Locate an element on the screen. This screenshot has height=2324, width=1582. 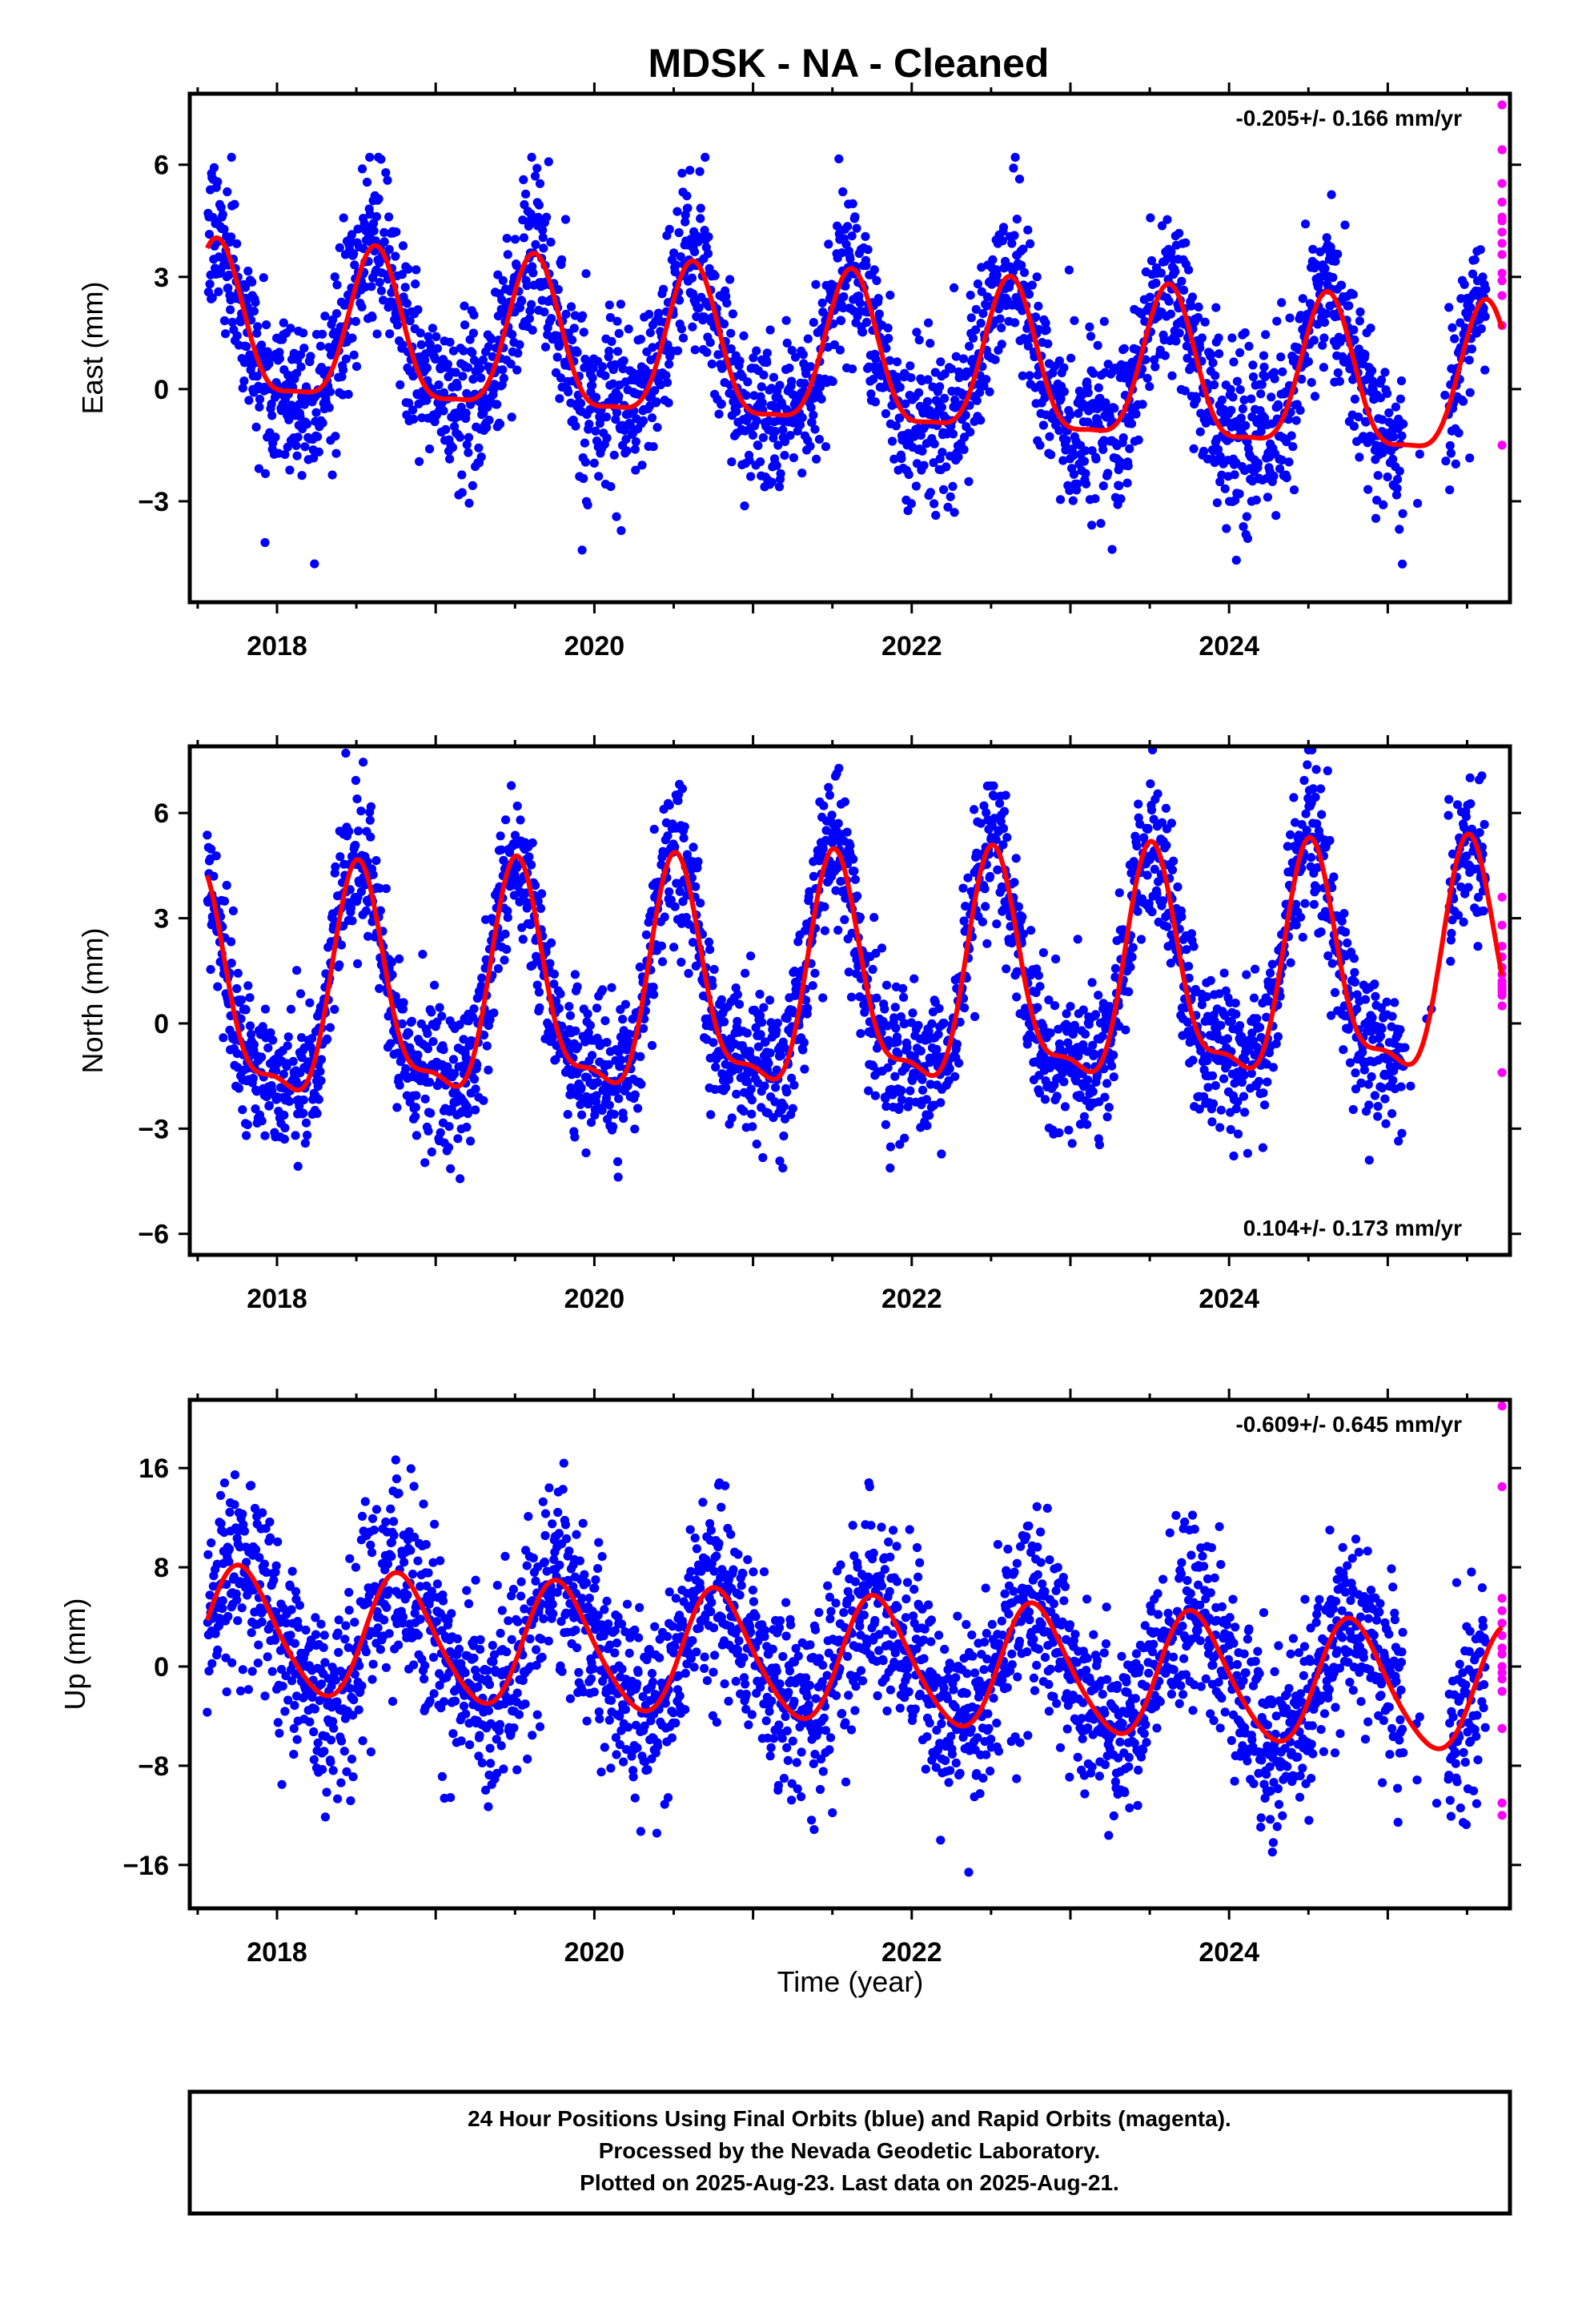
x-tick-label: 2018 is located at coordinates (277, 646).